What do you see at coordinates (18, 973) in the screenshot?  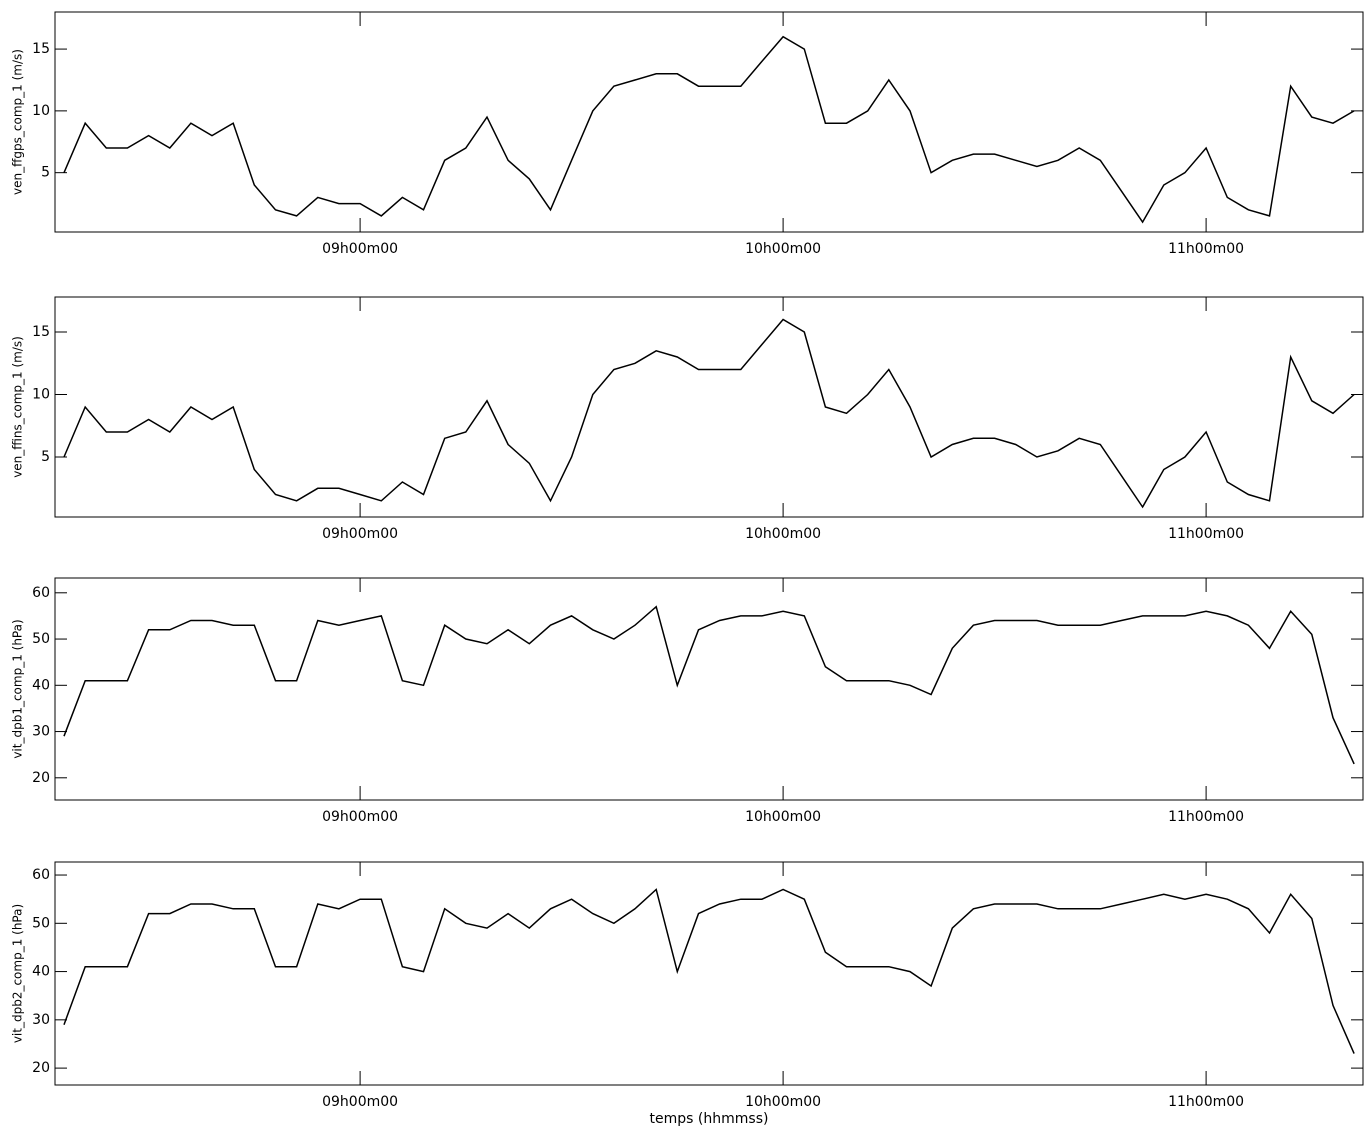 I see `y-axis-label: vit_dpb2_comp_1 (hPa)` at bounding box center [18, 973].